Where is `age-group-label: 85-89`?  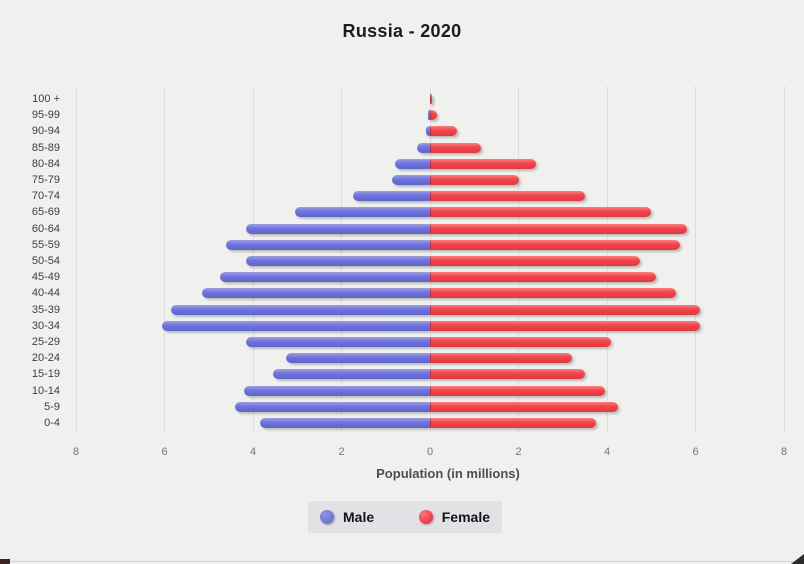 age-group-label: 85-89 is located at coordinates (45, 147).